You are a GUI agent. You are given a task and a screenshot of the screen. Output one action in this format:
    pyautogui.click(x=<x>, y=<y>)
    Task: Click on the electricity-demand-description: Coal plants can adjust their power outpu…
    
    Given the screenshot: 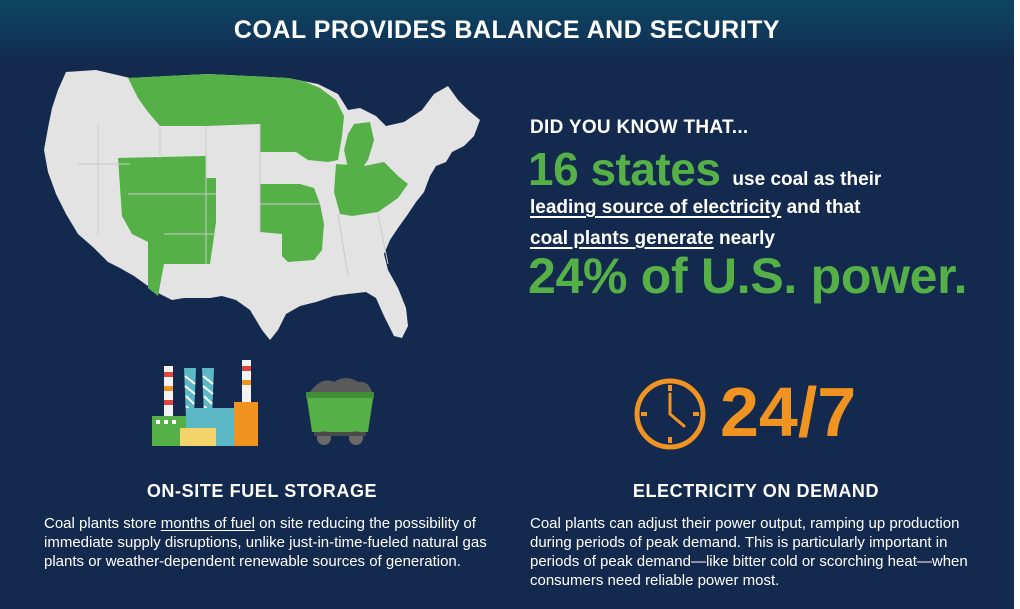 What is the action you would take?
    pyautogui.click(x=749, y=552)
    